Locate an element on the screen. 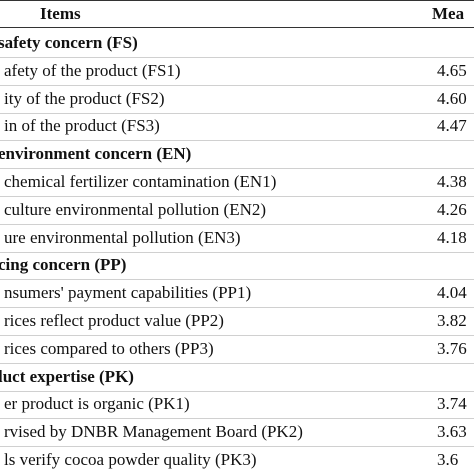 This screenshot has width=474, height=474. mean-value: 3.6 is located at coordinates (448, 459).